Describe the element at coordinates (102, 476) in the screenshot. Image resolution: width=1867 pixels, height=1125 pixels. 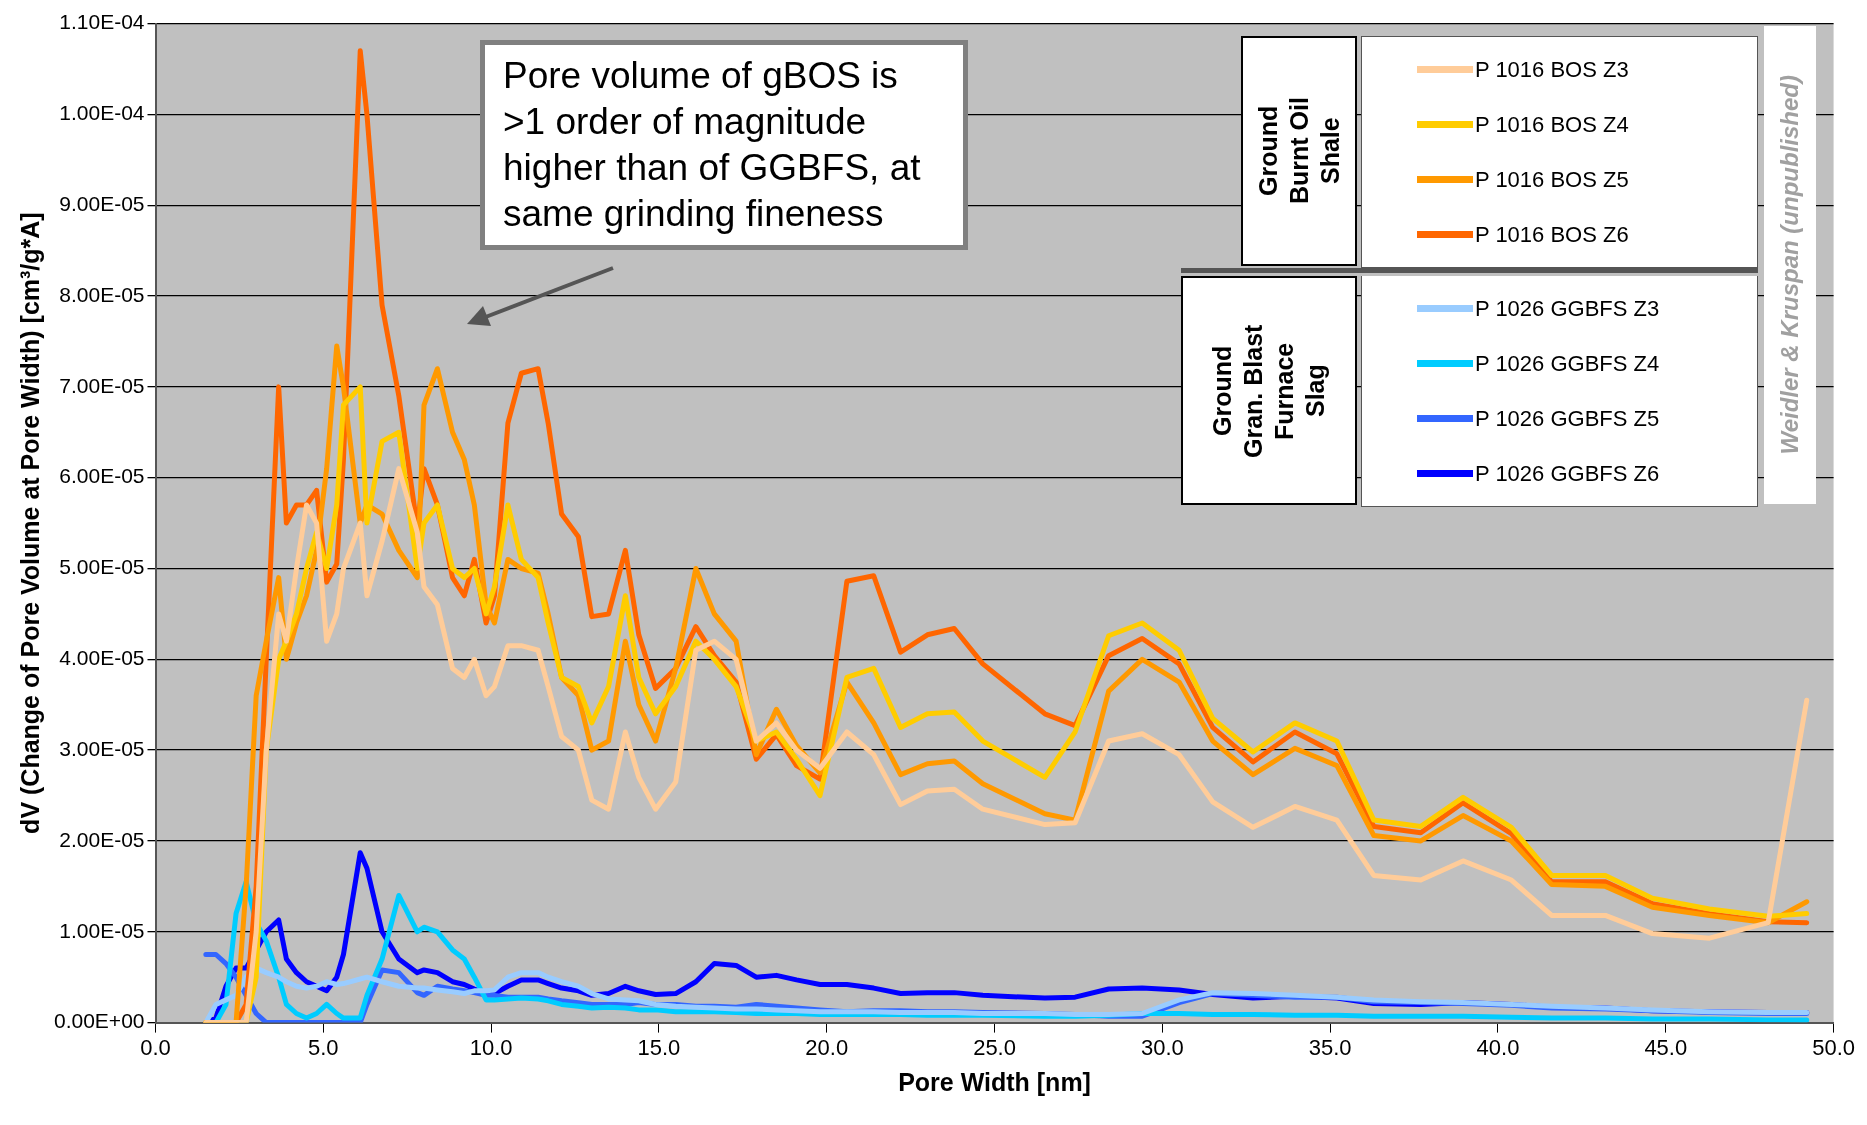
I see `y-tick-label: 6.00E-05` at that location.